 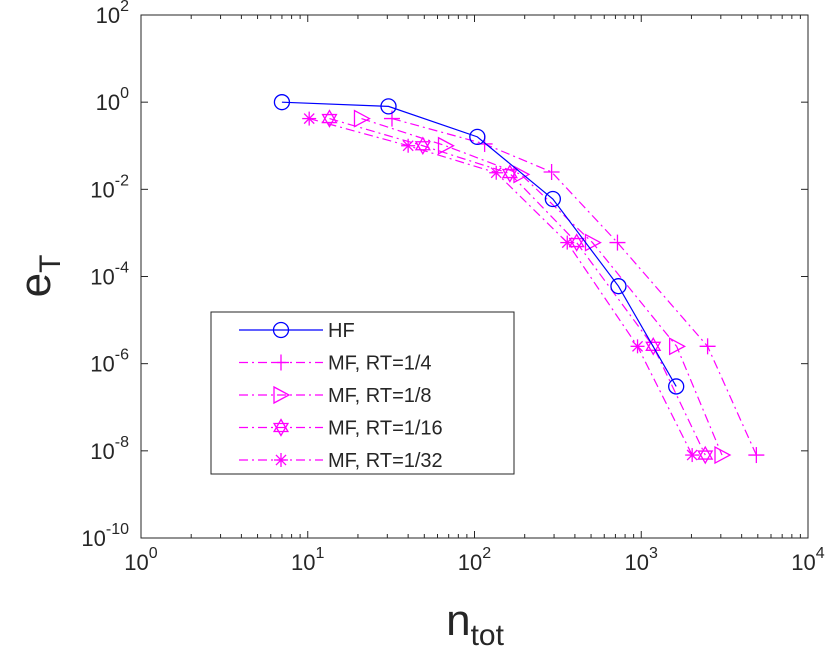 I want to click on legend-entry: MF, RT=1/8, so click(x=335, y=396).